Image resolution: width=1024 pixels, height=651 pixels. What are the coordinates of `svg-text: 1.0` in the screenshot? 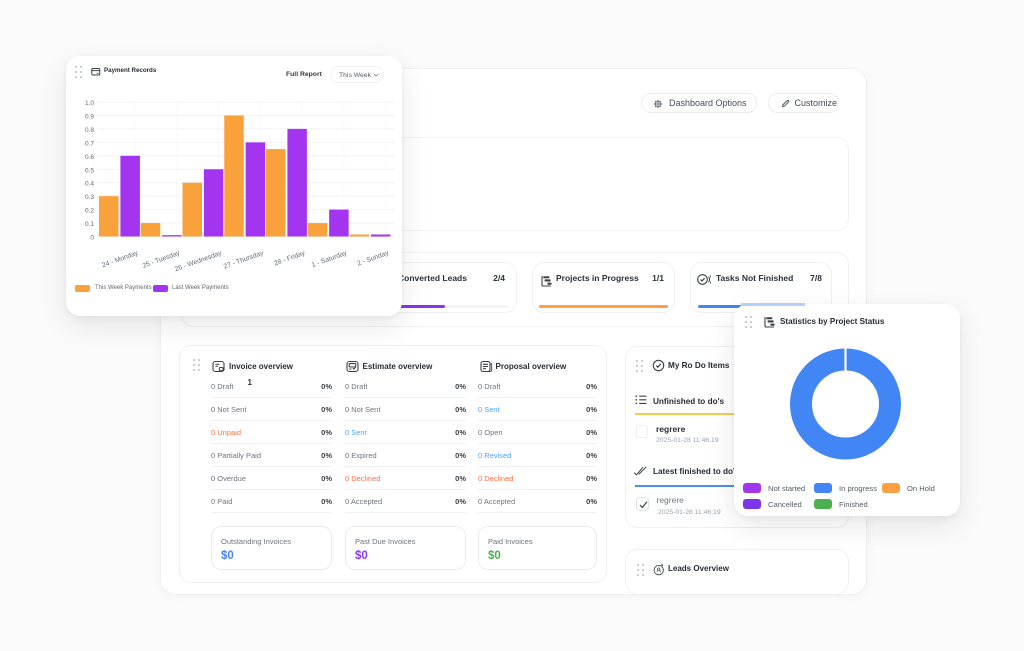 It's located at (89, 103).